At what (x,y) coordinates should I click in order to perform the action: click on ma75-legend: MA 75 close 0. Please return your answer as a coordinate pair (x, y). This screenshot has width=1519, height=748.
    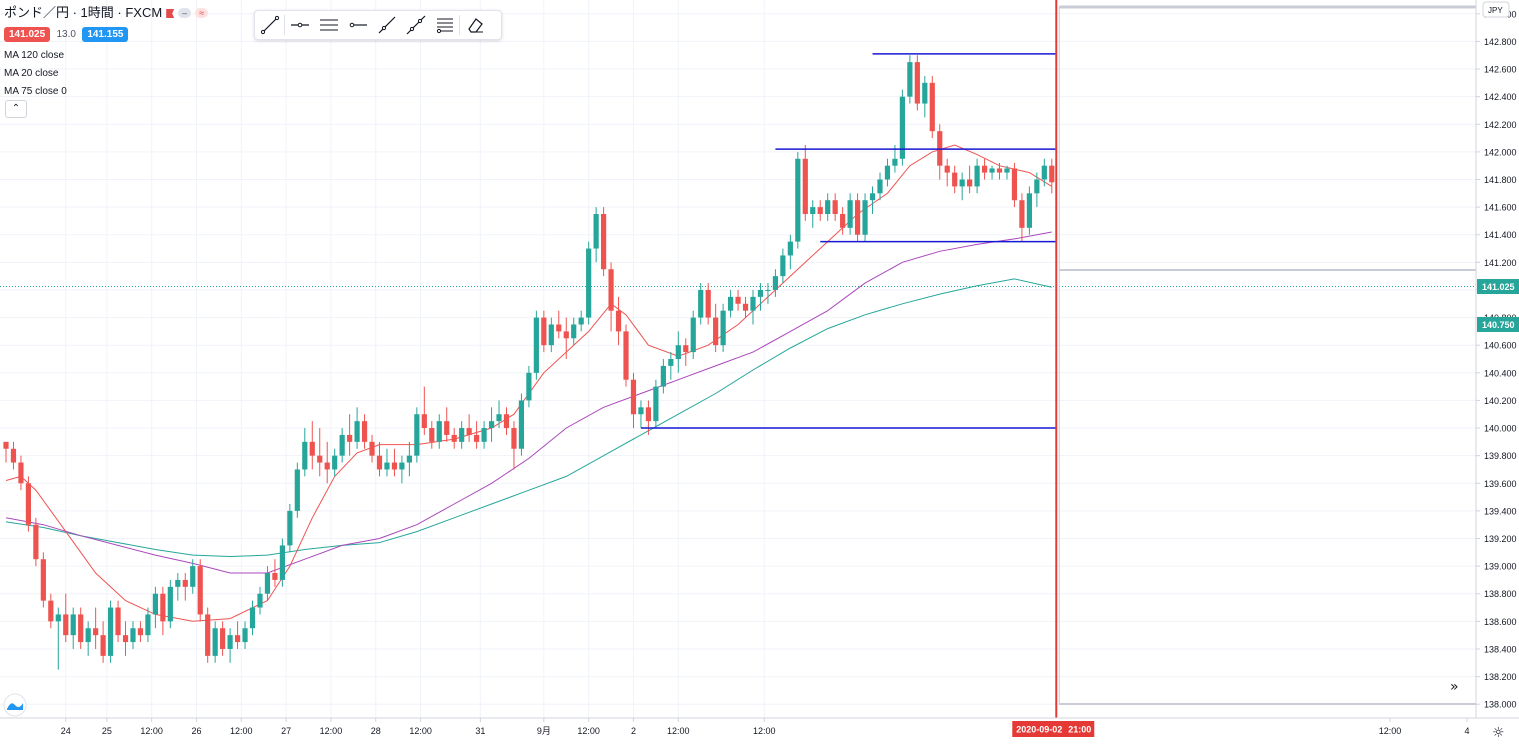
    Looking at the image, I should click on (35, 91).